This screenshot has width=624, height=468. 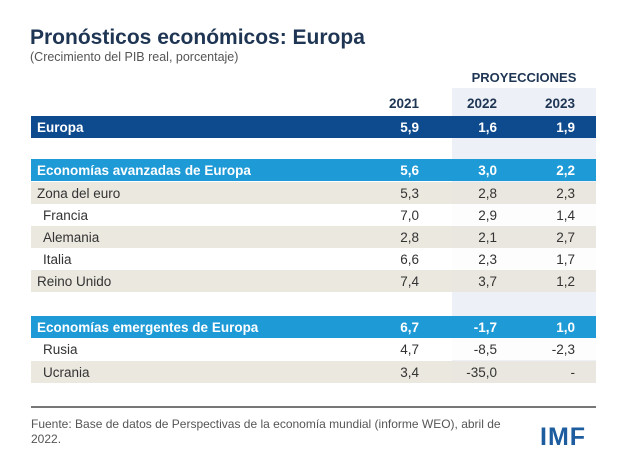 What do you see at coordinates (57, 259) in the screenshot?
I see `row-label: Italia` at bounding box center [57, 259].